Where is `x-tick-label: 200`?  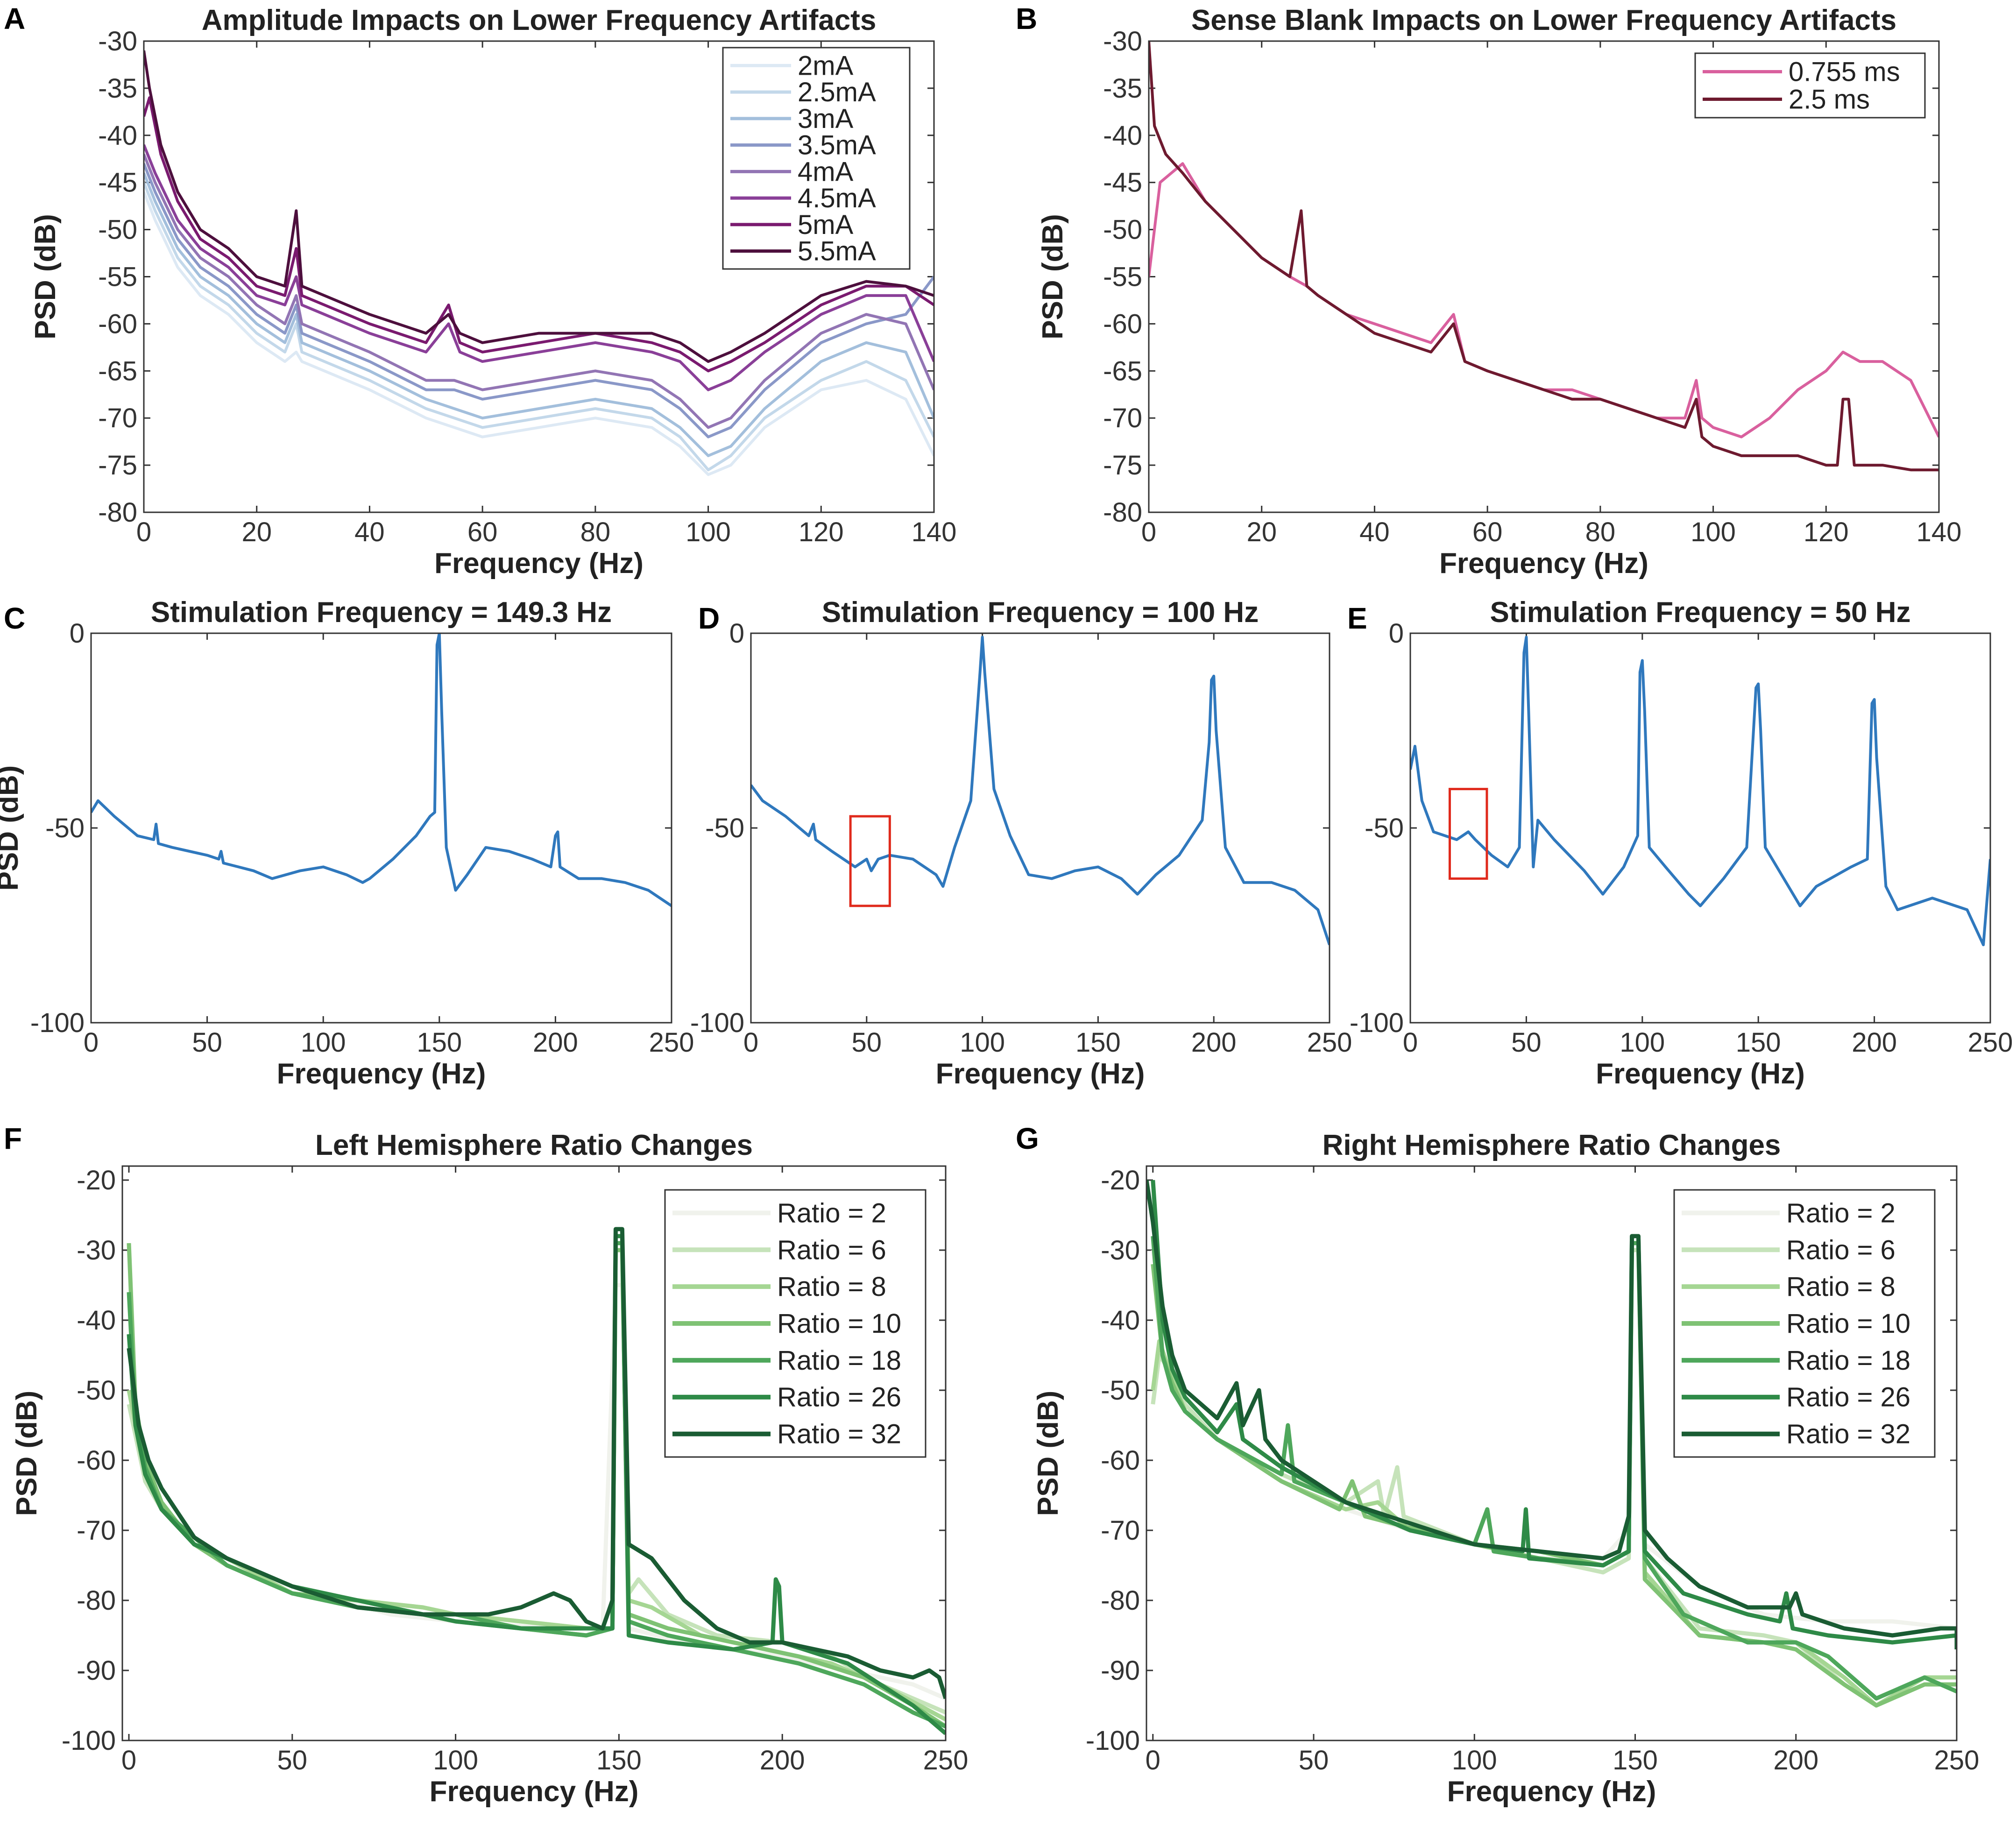 x-tick-label: 200 is located at coordinates (782, 1760).